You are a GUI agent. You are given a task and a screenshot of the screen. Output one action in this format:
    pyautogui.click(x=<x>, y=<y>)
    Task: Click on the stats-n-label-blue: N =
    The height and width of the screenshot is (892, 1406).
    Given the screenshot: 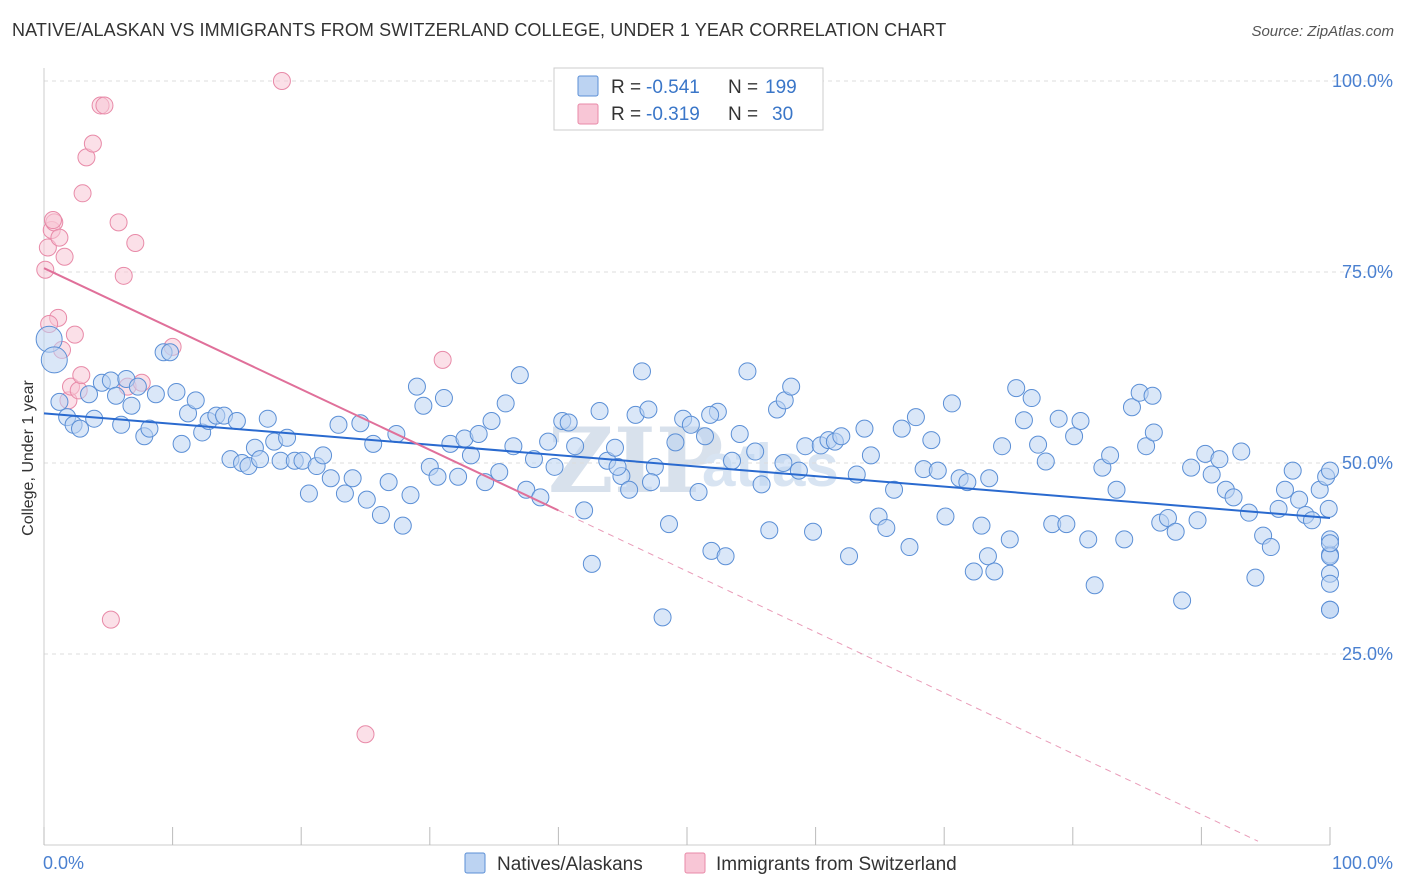 What is the action you would take?
    pyautogui.click(x=743, y=87)
    